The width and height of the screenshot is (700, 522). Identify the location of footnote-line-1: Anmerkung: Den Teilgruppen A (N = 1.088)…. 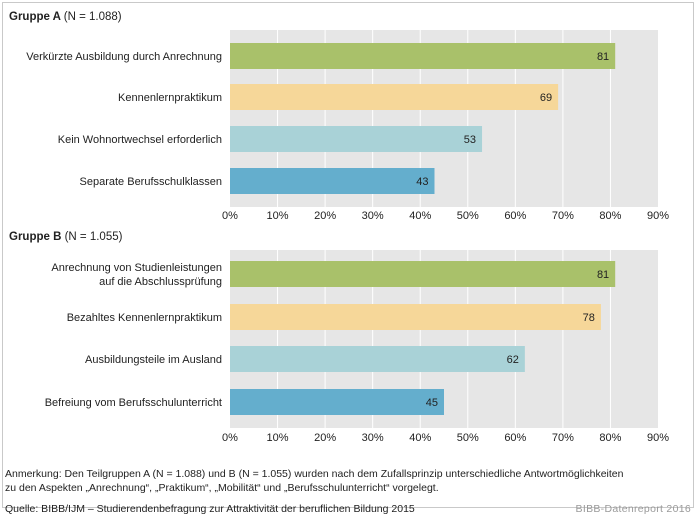
(314, 474).